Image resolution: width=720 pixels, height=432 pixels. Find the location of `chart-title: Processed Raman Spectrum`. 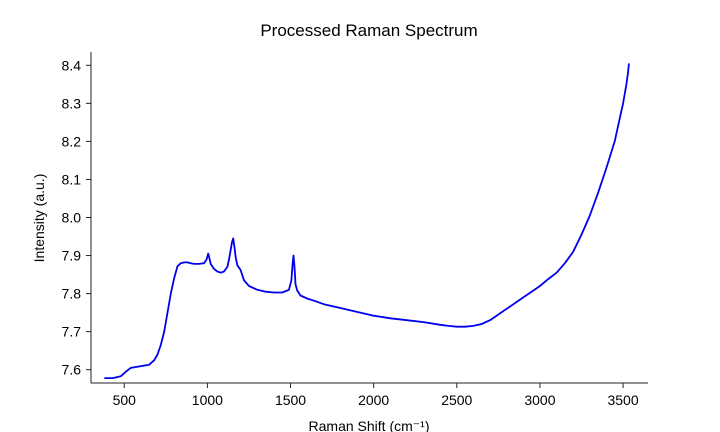

chart-title: Processed Raman Spectrum is located at coordinates (368, 30).